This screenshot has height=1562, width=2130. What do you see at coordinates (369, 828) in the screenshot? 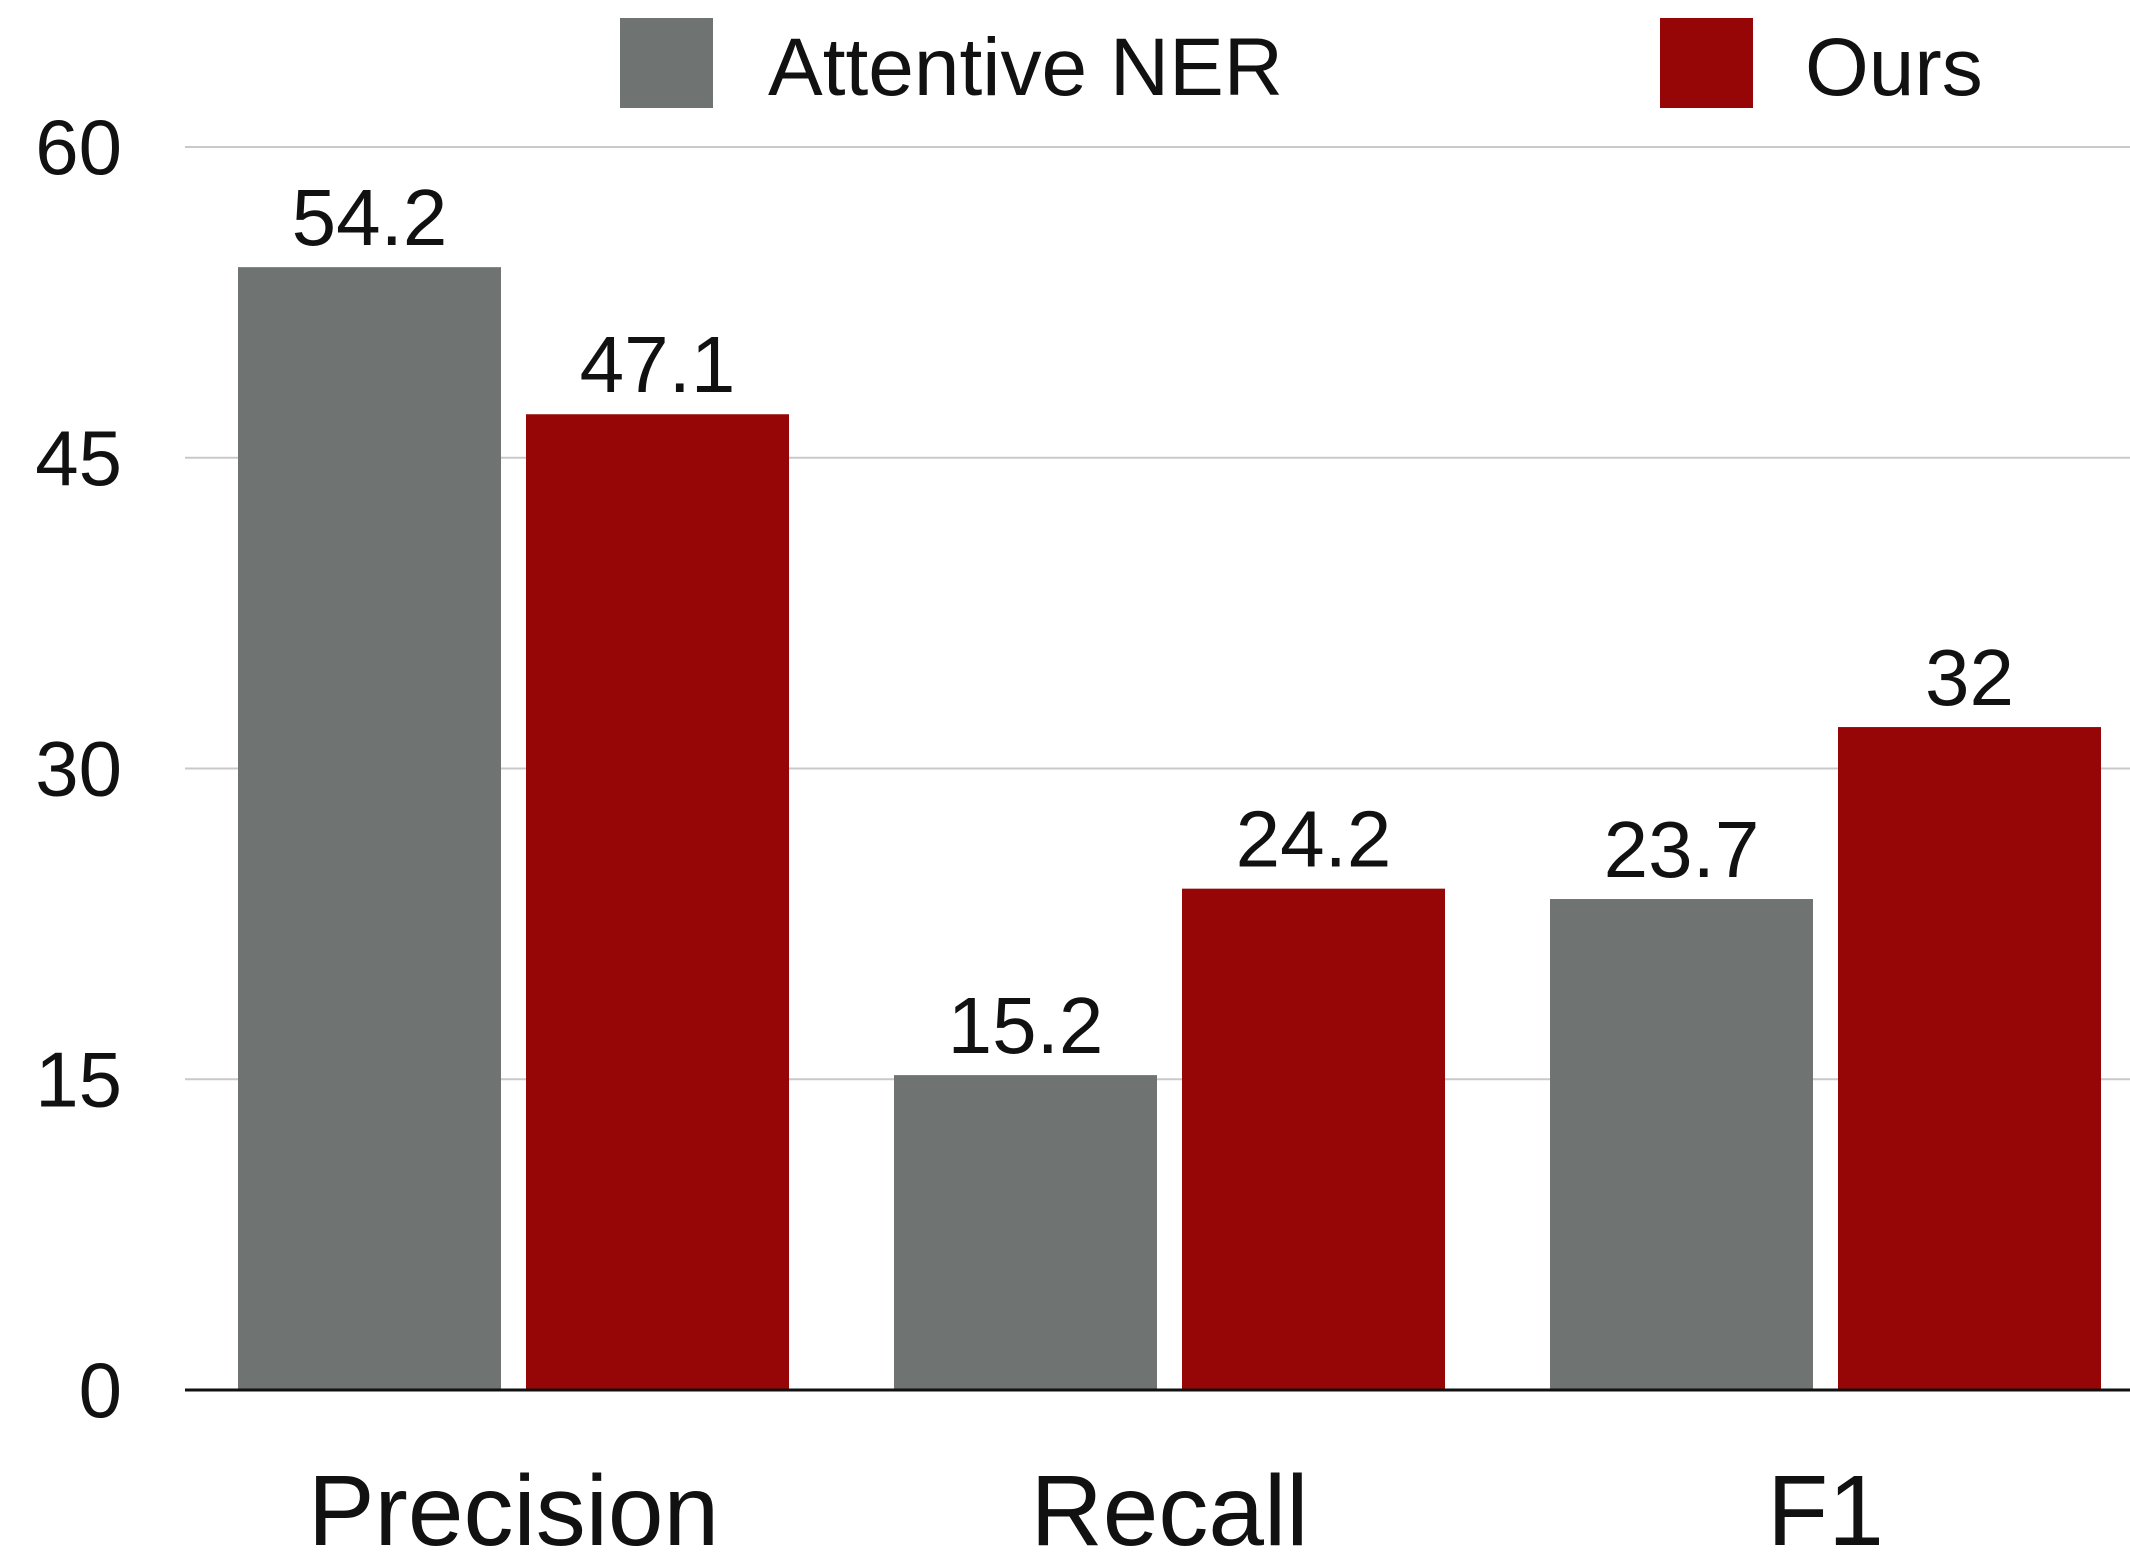
I see `bar-attentive-ner-precision` at bounding box center [369, 828].